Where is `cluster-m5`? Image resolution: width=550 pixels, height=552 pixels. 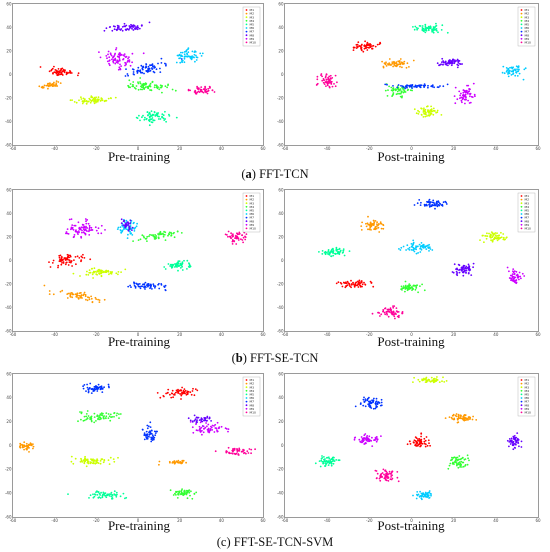
cluster-m5 is located at coordinates (327, 461).